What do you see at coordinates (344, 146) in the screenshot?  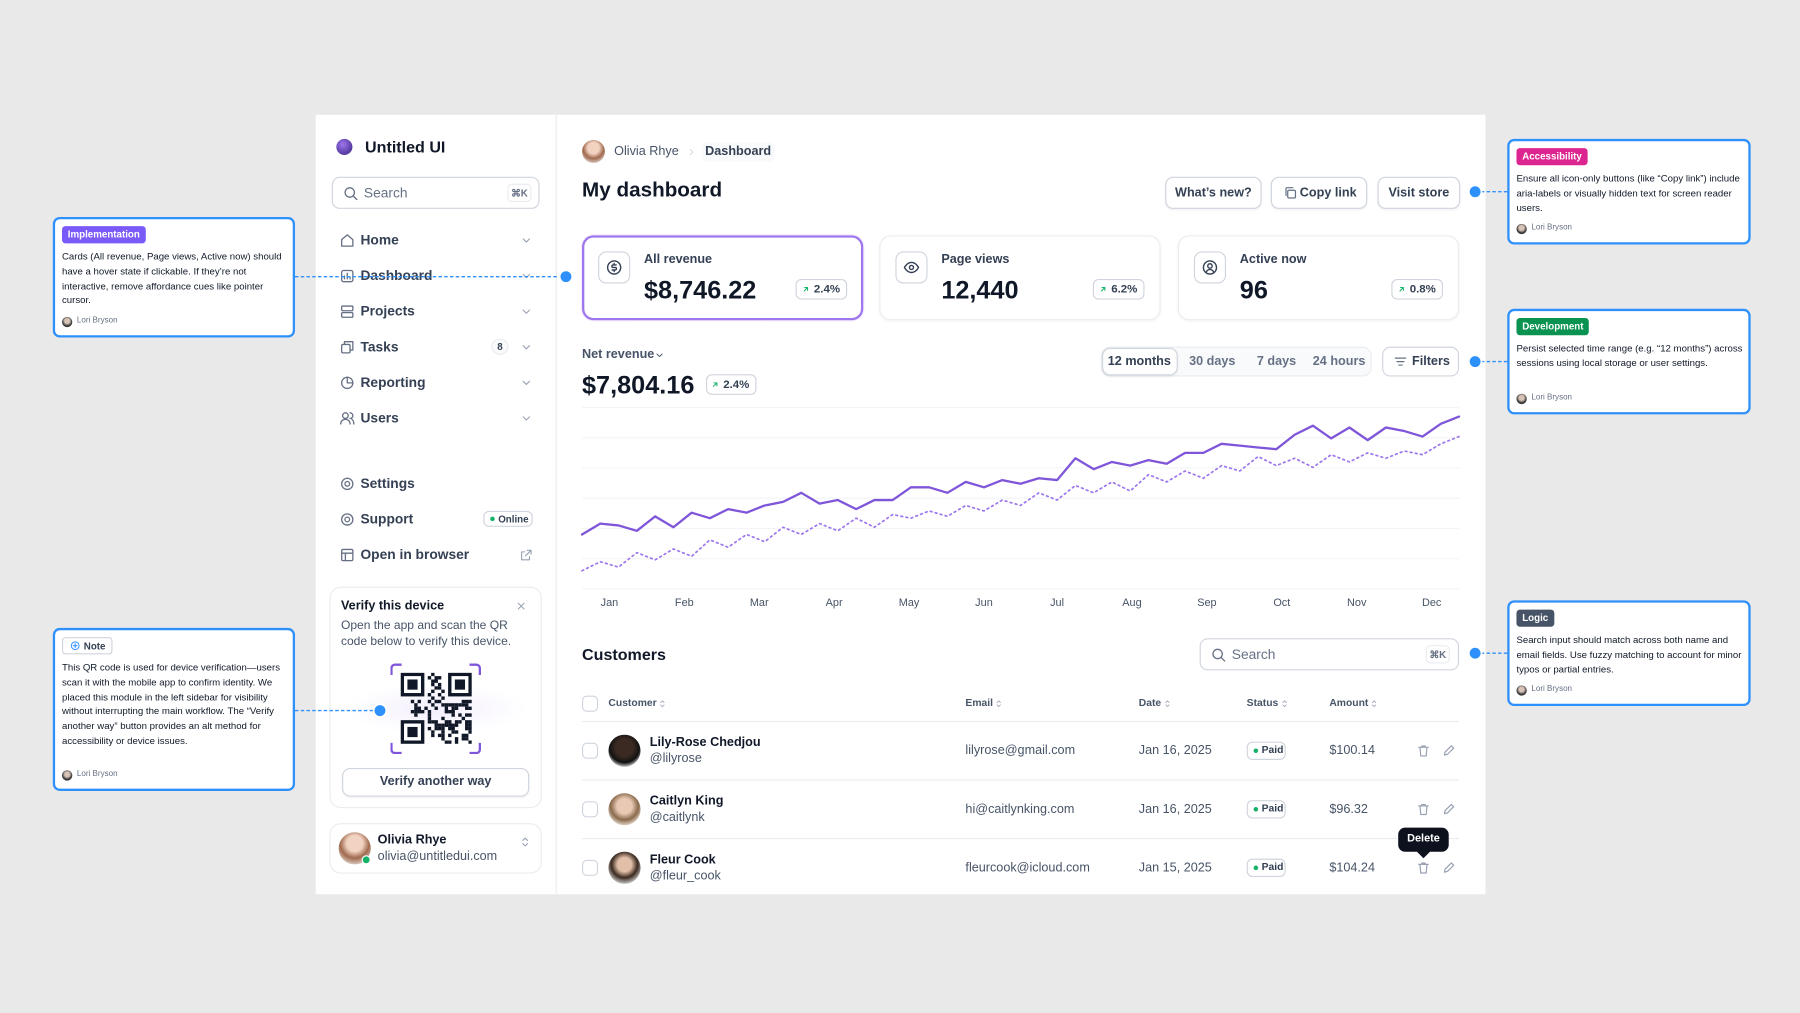 I see `brand-logo` at bounding box center [344, 146].